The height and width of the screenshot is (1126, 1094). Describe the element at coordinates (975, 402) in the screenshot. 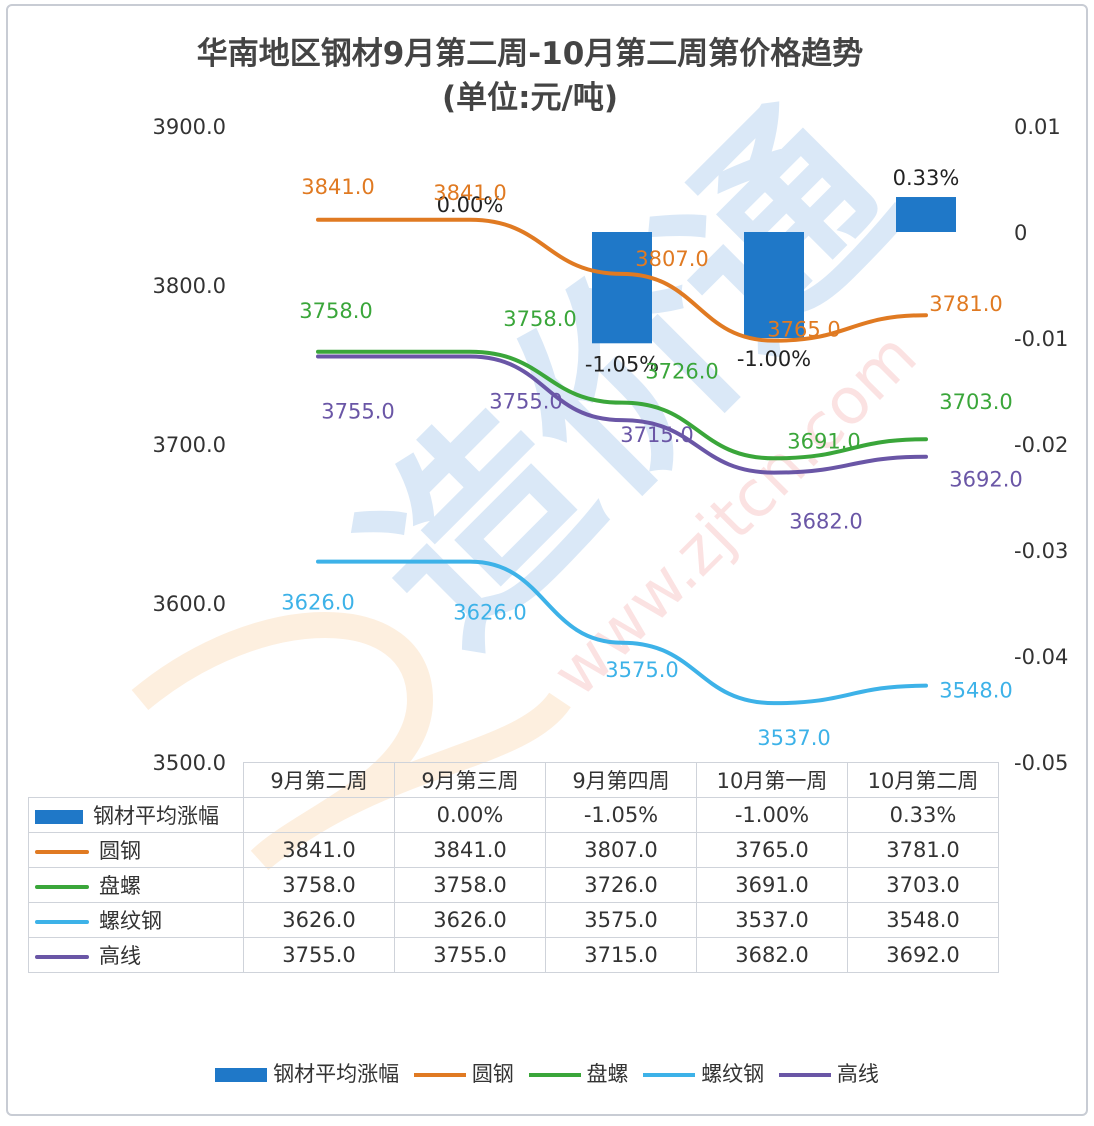

I see `line-data-label: 3703.0` at that location.